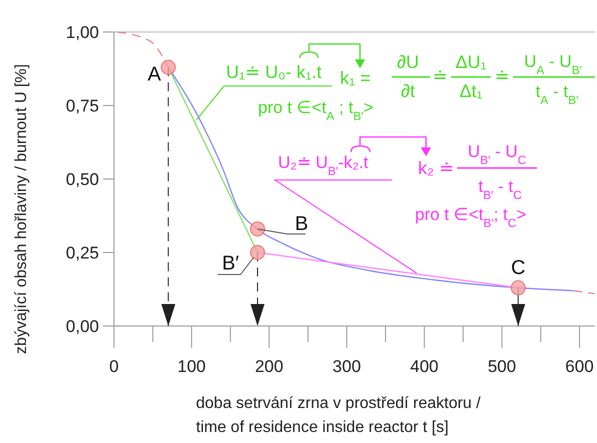  I want to click on x-tick-label: 100, so click(191, 366).